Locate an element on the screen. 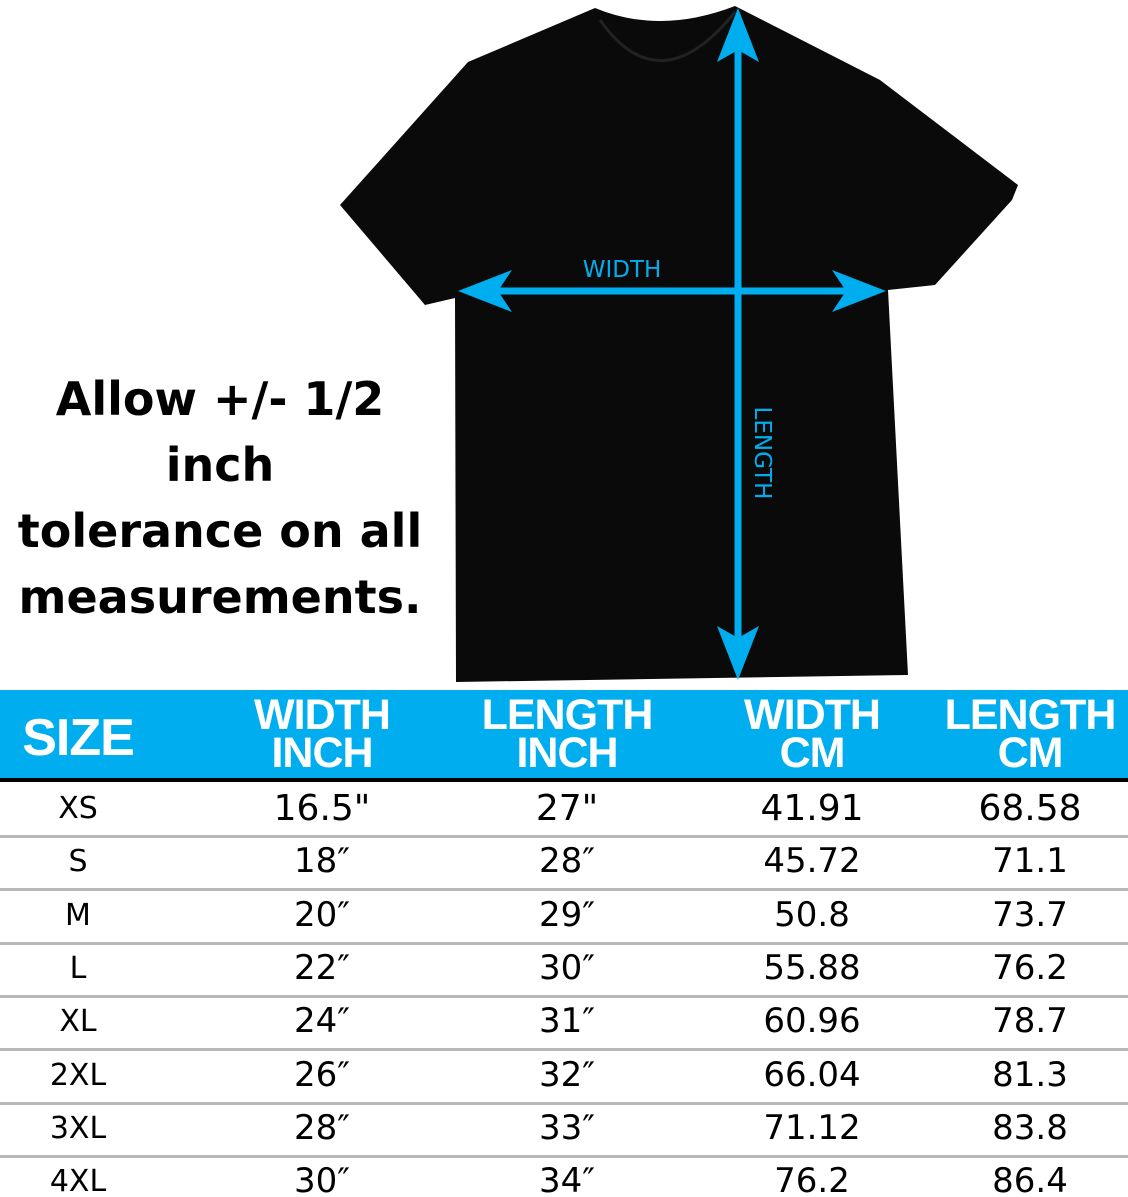  table-cell: M is located at coordinates (78, 915).